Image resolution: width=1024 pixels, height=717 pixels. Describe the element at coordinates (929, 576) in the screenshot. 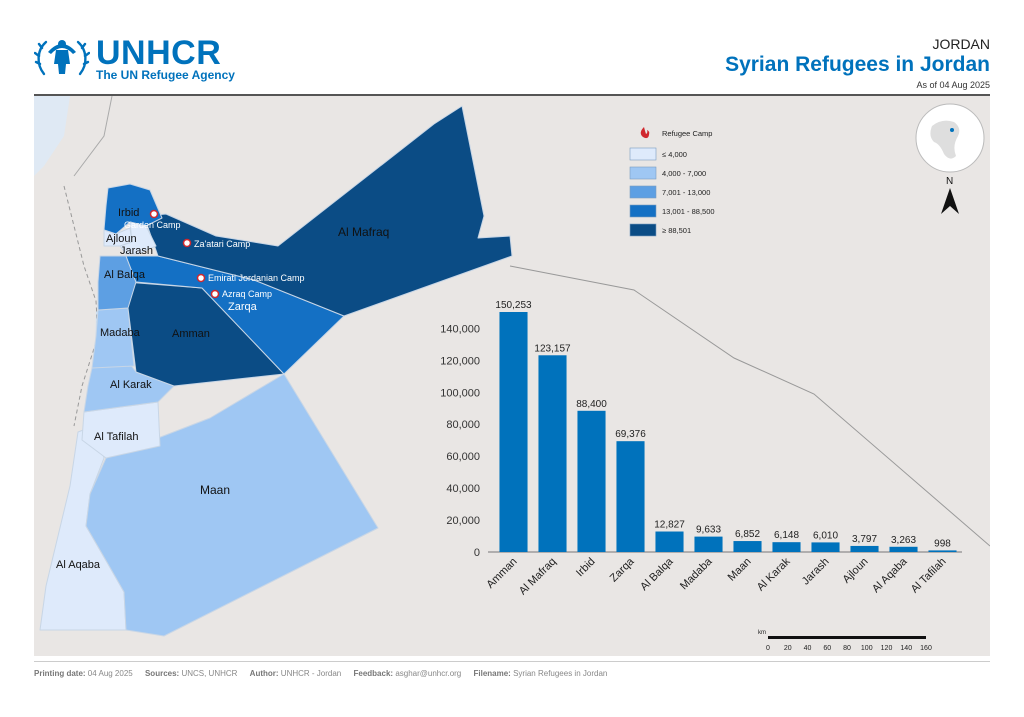

I see `x-tick-label: Al Tafilah` at that location.